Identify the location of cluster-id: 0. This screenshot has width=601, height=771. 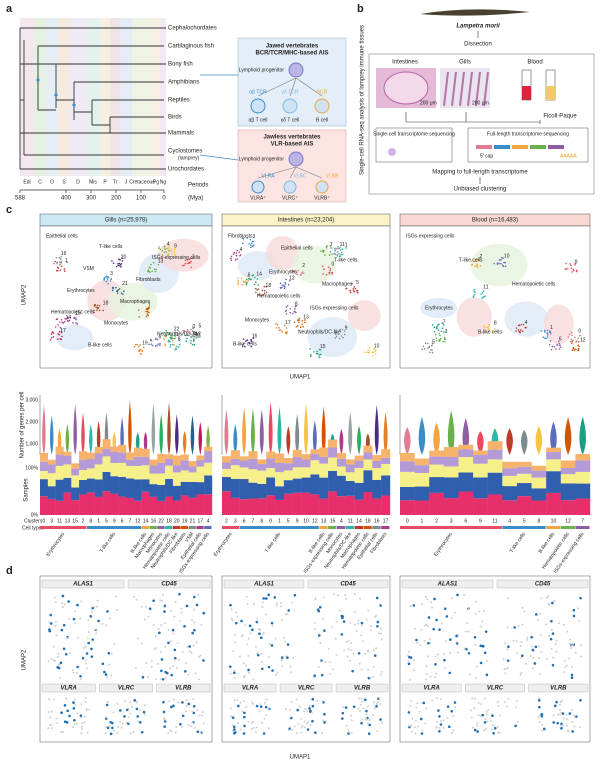
(270, 521).